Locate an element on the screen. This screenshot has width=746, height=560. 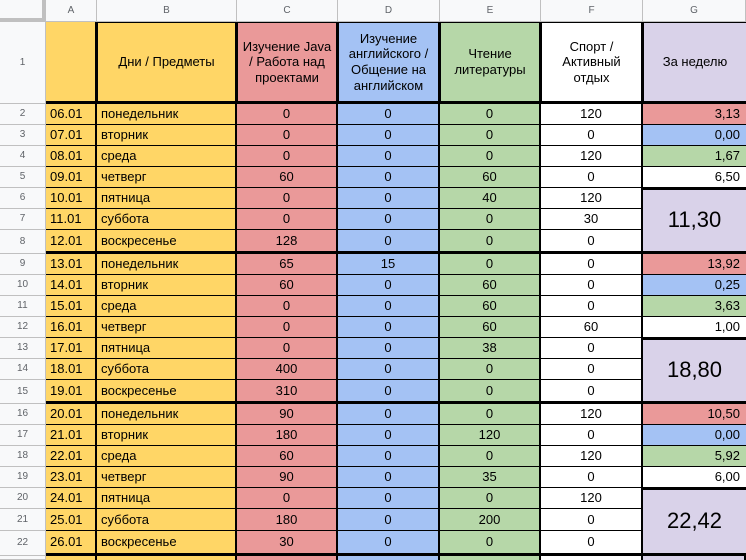
row-header-partial is located at coordinates (23, 558).